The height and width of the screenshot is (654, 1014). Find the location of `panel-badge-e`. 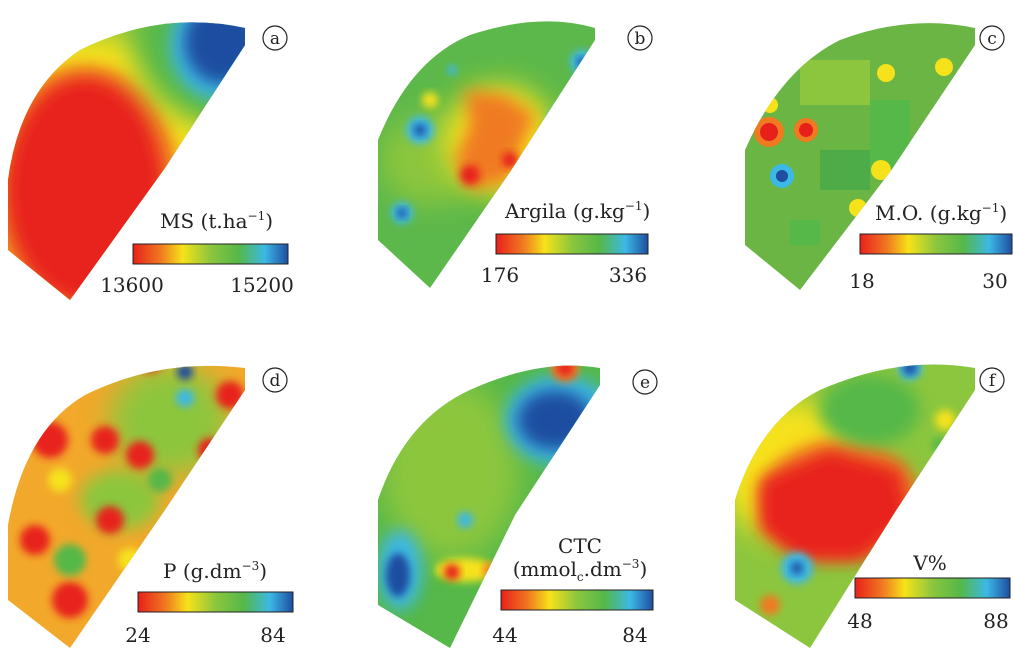

panel-badge-e is located at coordinates (645, 382).